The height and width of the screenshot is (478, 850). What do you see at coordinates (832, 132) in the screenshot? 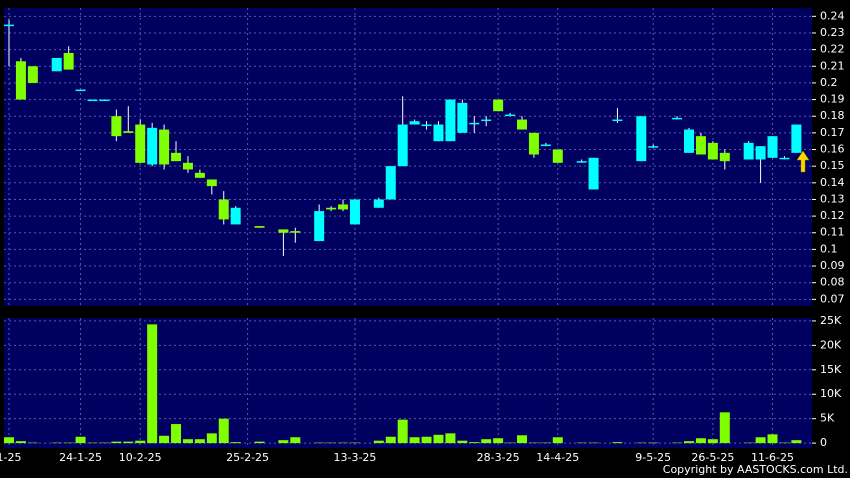
I see `y-tick-label: 0.17` at bounding box center [832, 132].